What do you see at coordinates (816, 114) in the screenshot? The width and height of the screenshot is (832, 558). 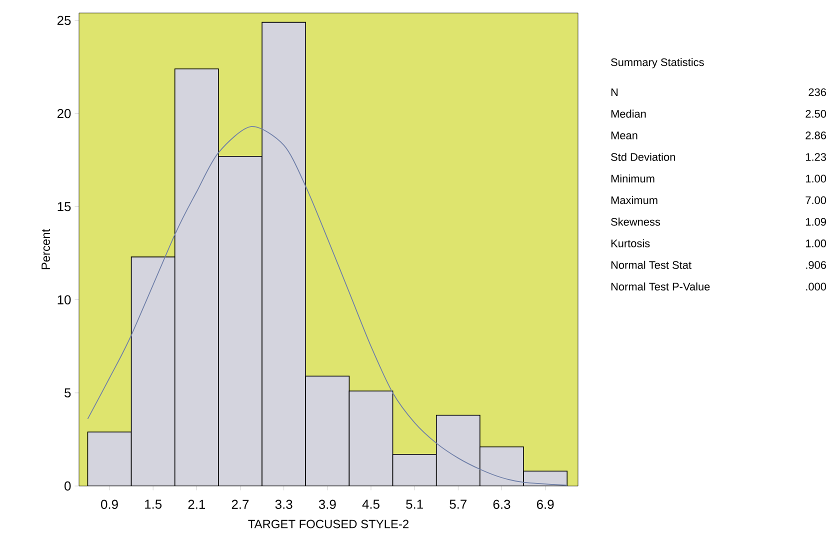 I see `text: 2.50` at bounding box center [816, 114].